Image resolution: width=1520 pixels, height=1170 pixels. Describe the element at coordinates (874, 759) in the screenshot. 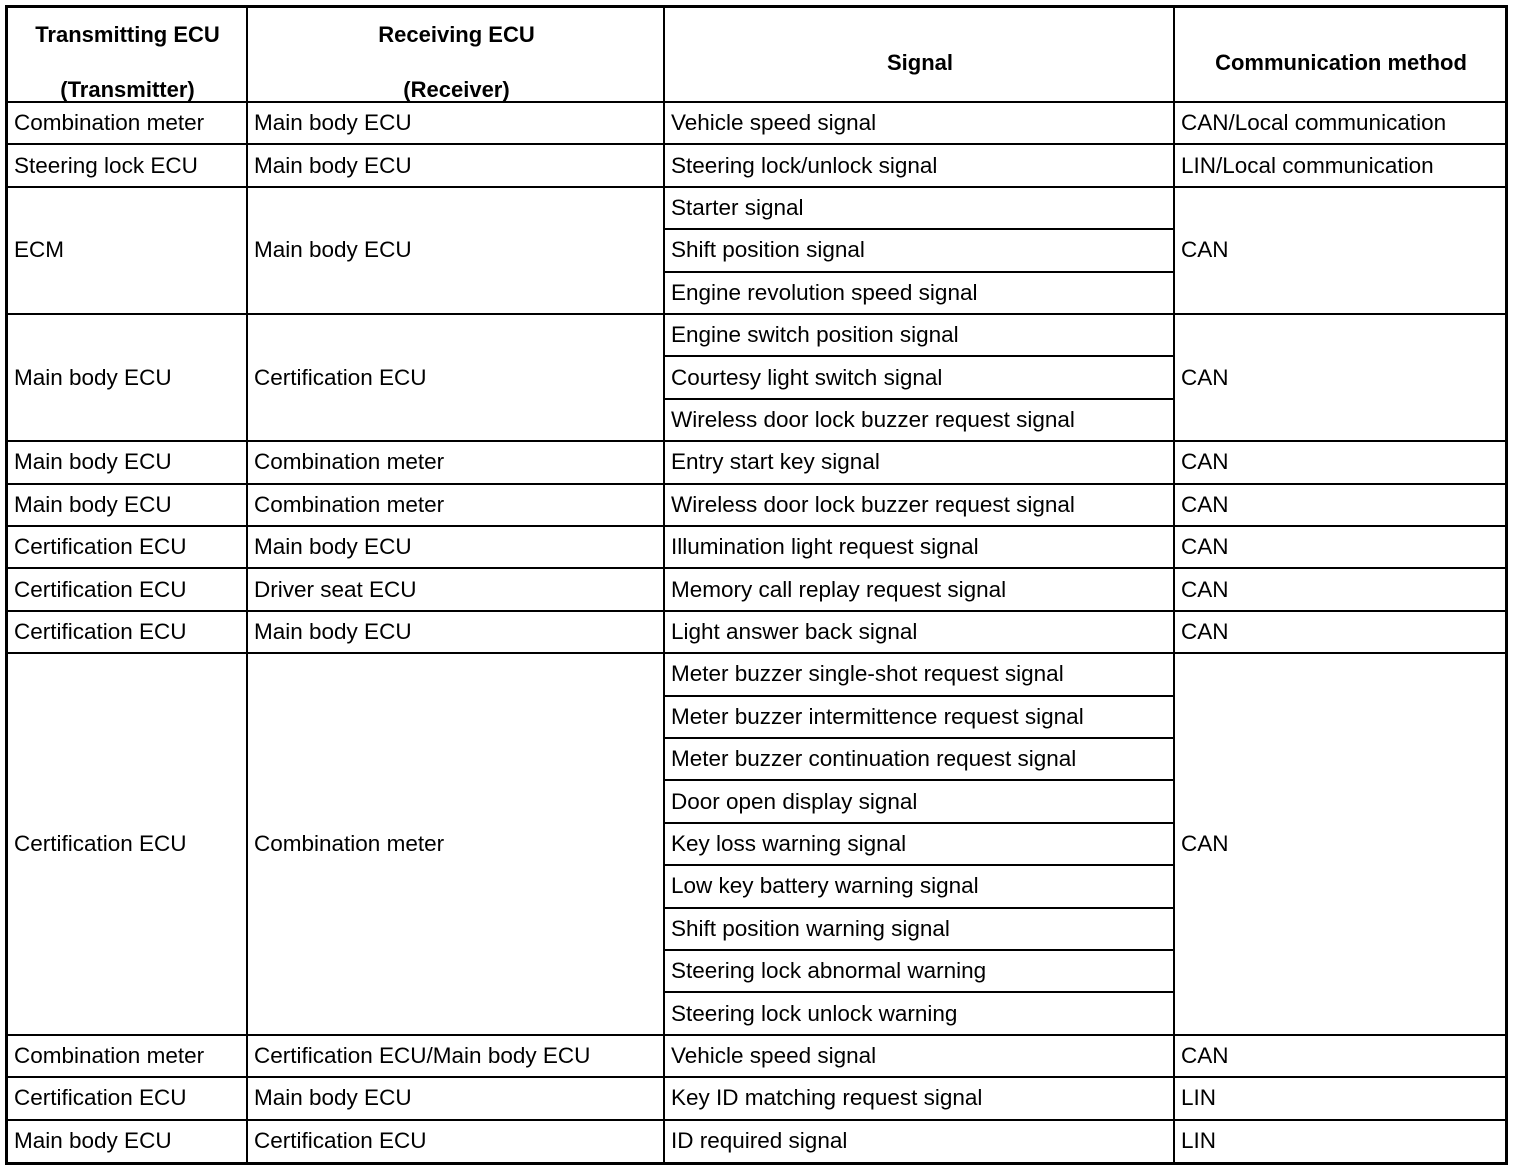

I see `signal-cell: Meter buzzer continuation request signal` at that location.